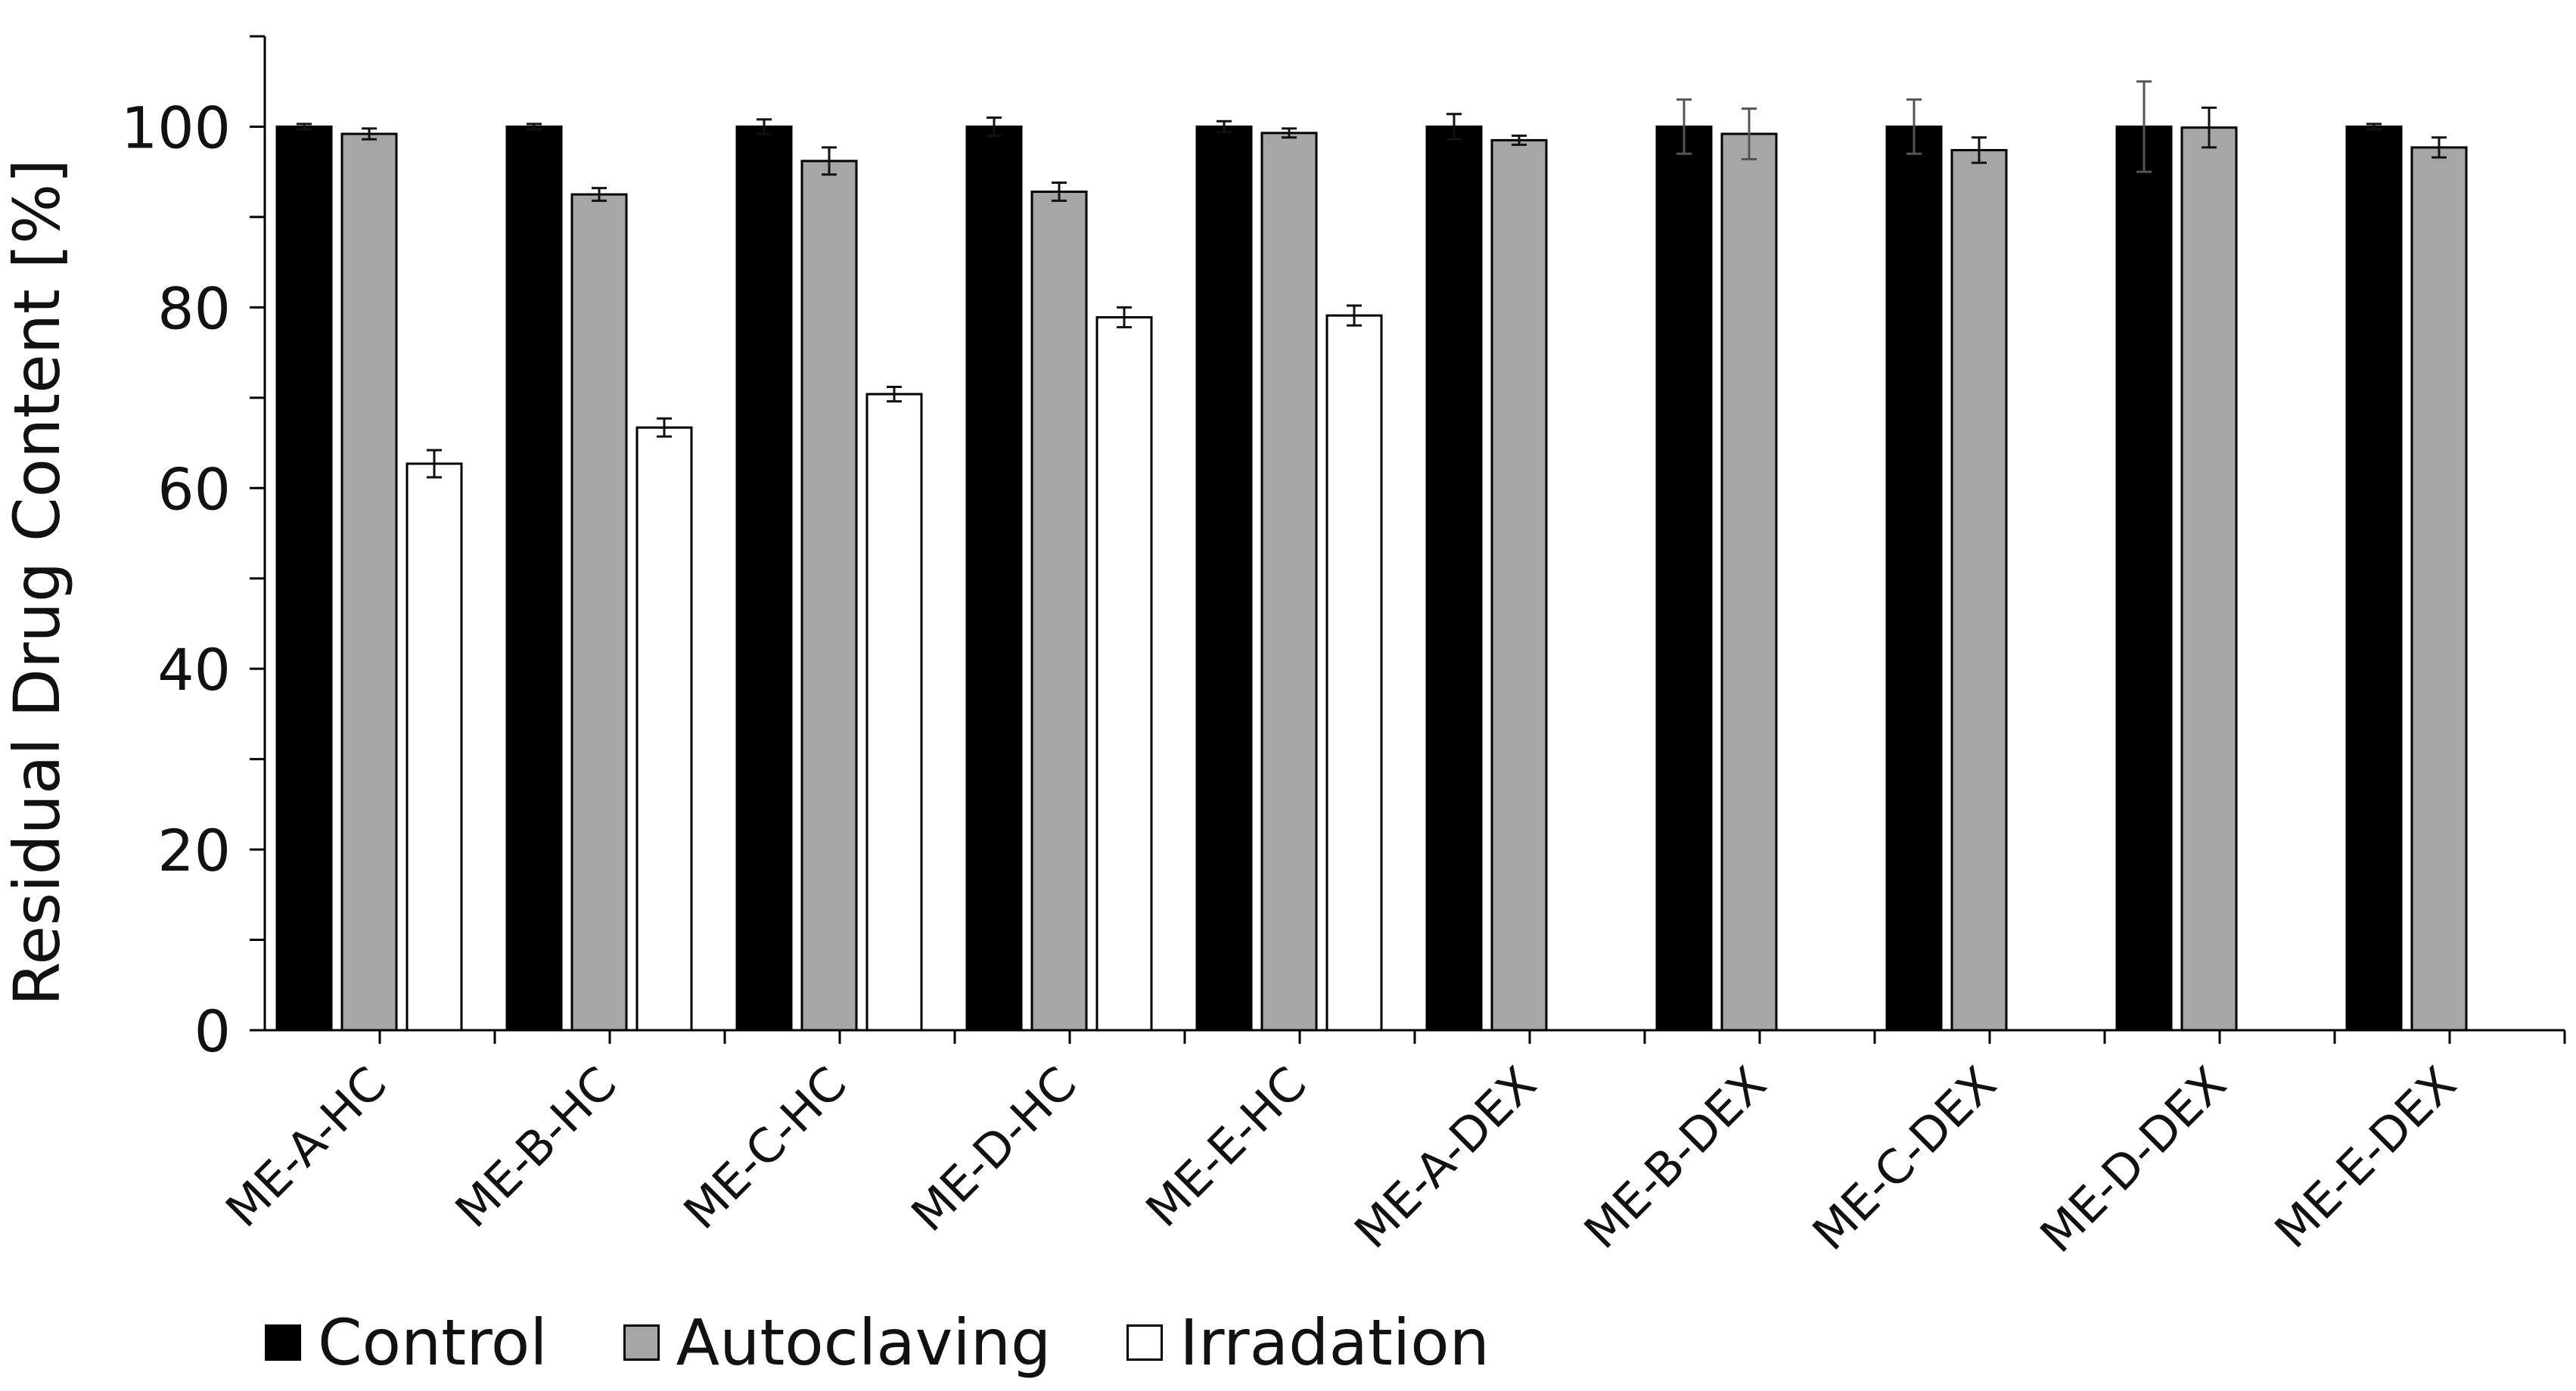 The width and height of the screenshot is (2576, 1391). Describe the element at coordinates (1289, 582) in the screenshot. I see `bar-autoclaving-me-e-hc` at that location.